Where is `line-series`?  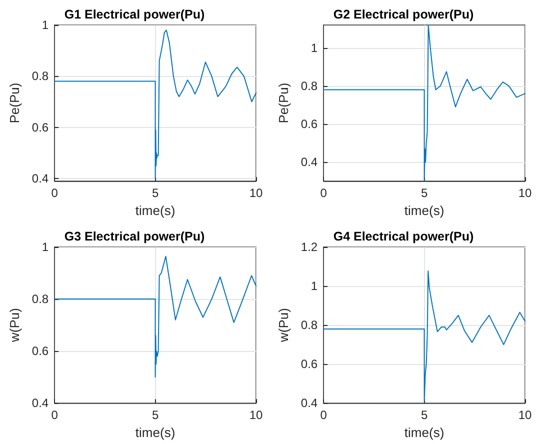 line-series is located at coordinates (424, 103).